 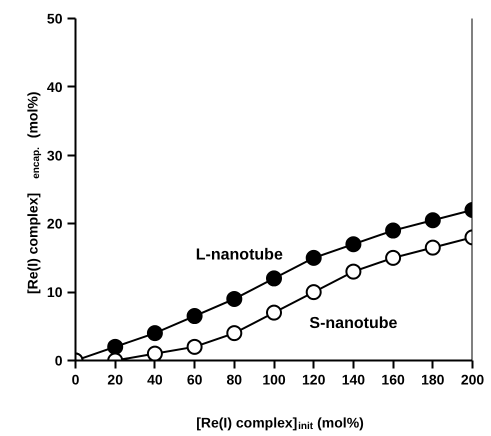 I want to click on y-tick-label: 50, so click(x=54, y=18).